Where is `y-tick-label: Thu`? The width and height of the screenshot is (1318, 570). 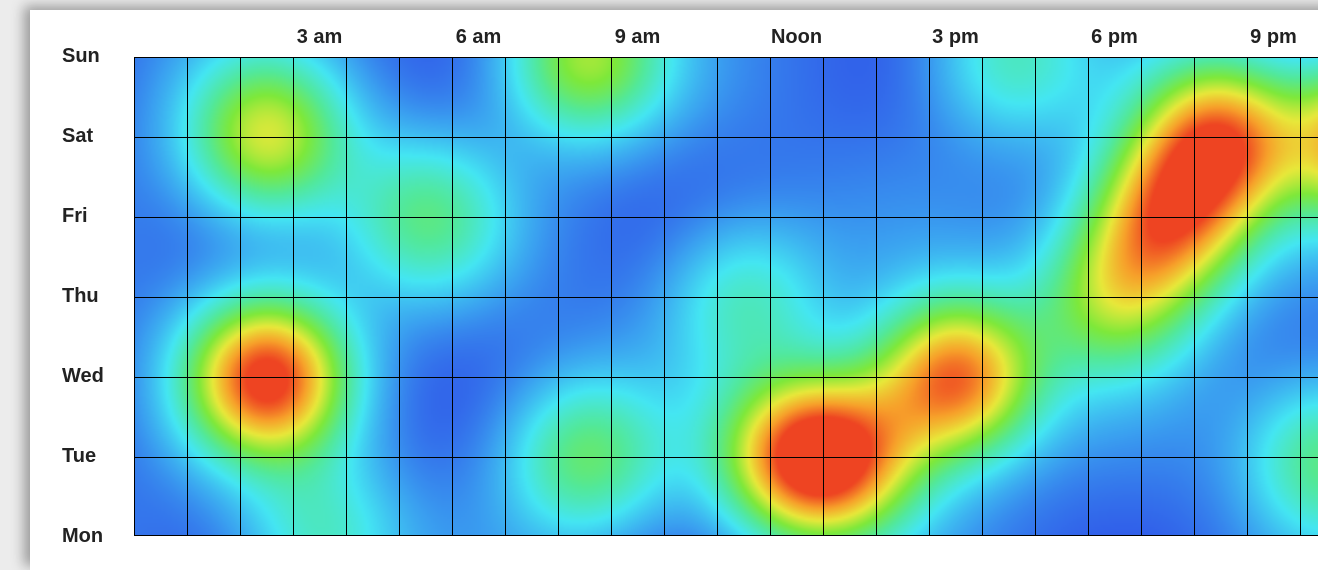 y-tick-label: Thu is located at coordinates (80, 296).